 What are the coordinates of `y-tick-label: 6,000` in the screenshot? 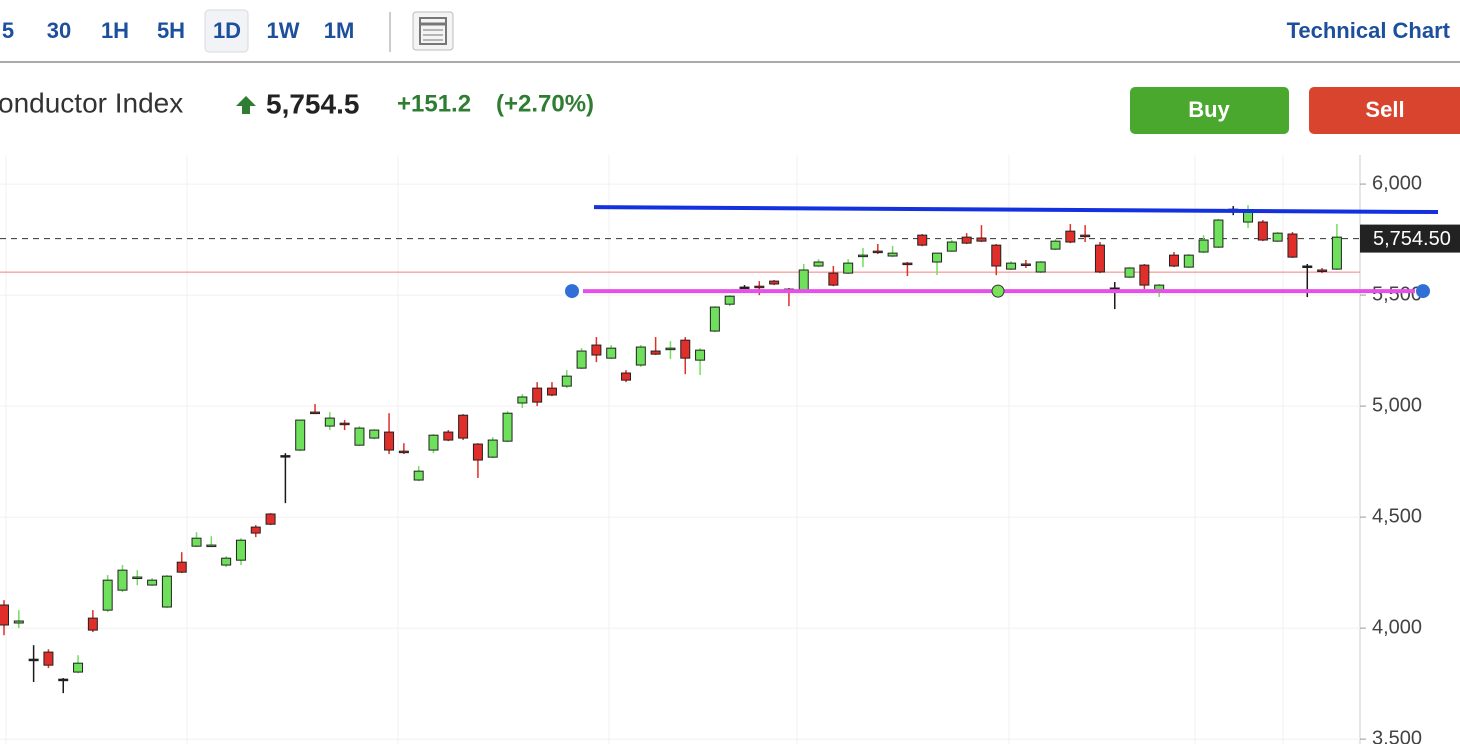 It's located at (1397, 183).